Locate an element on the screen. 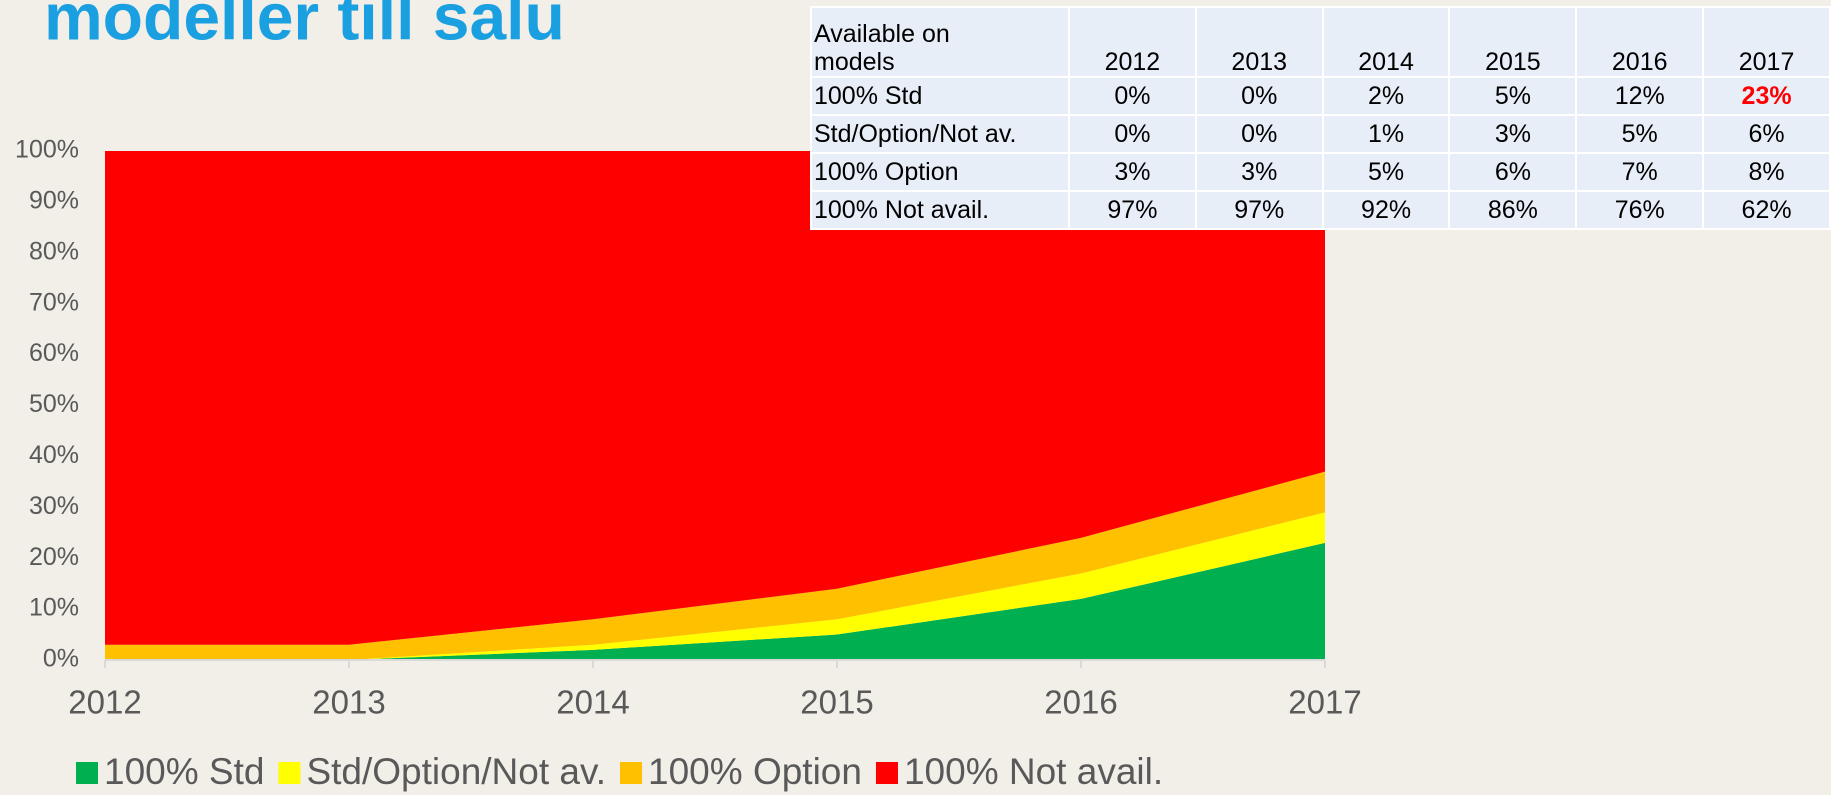 This screenshot has width=1831, height=795. table-cell: 100% Not avail. is located at coordinates (940, 210).